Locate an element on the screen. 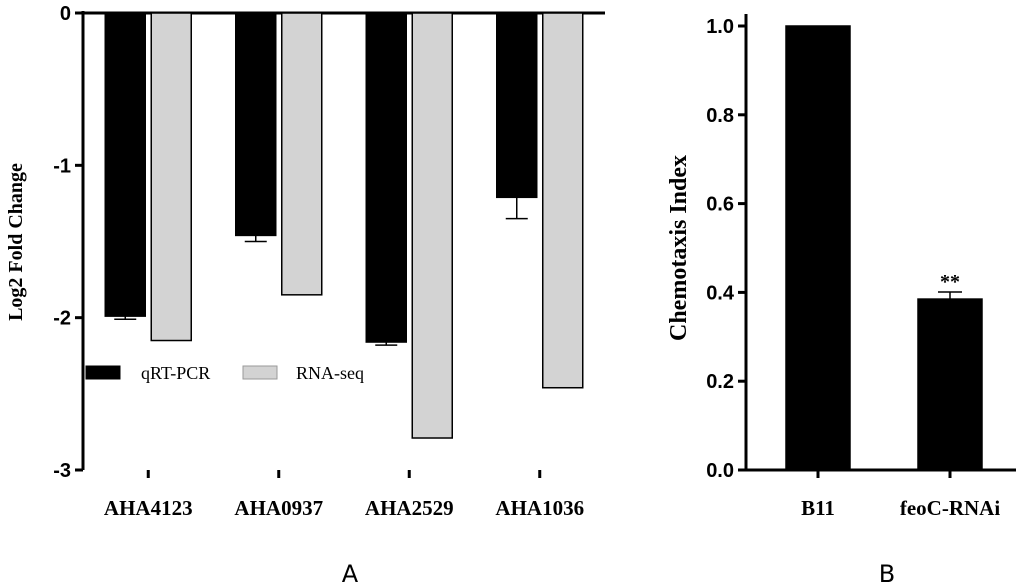  chart-a-legend-label: RNA-seq is located at coordinates (330, 373).